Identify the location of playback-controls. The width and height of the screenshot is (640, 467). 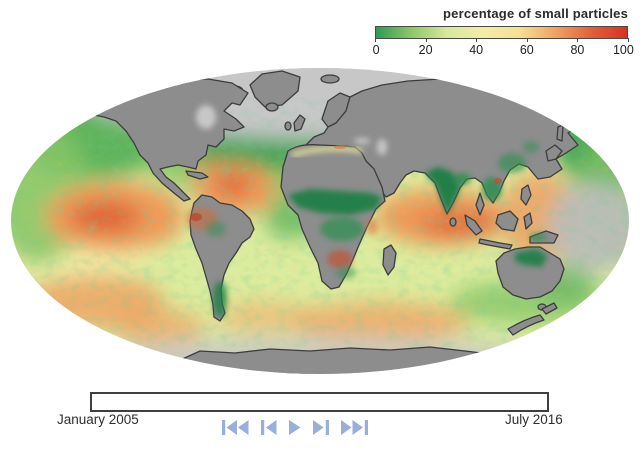
(295, 427).